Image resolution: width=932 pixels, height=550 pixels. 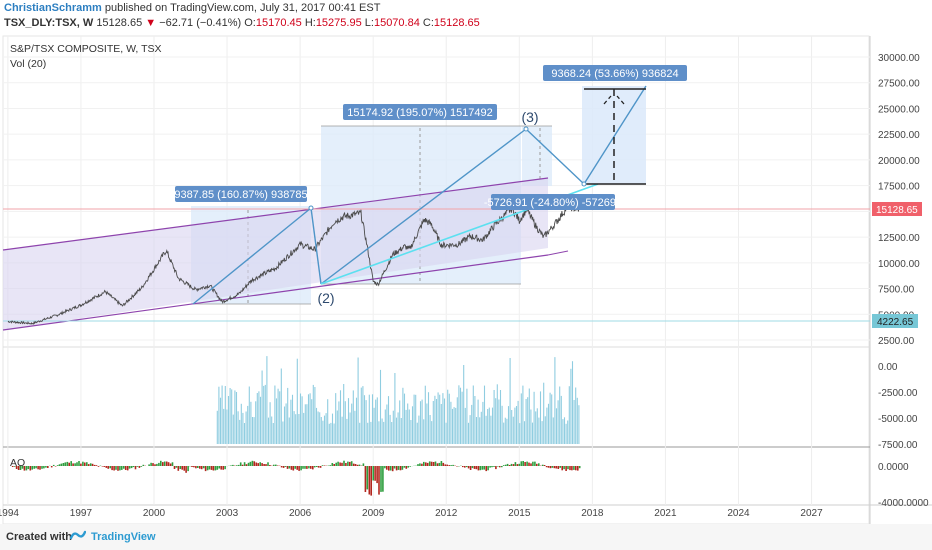 I want to click on time-tick-2009: 2009, so click(x=373, y=513).